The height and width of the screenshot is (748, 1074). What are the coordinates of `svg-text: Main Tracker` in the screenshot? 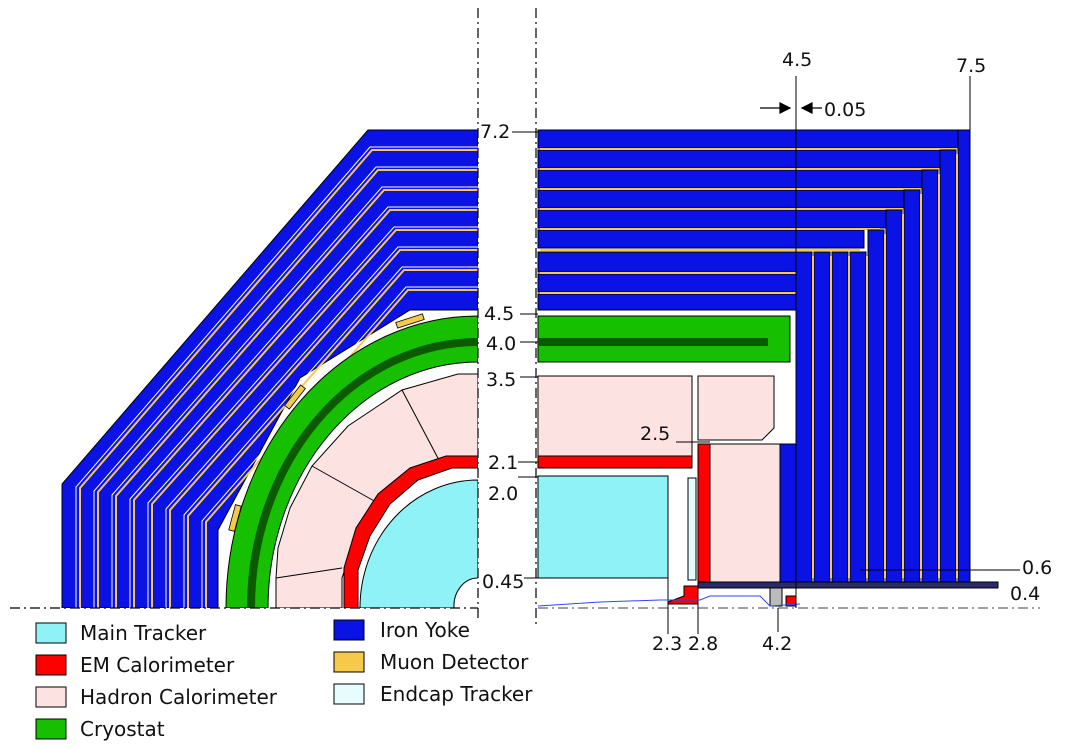 It's located at (143, 633).